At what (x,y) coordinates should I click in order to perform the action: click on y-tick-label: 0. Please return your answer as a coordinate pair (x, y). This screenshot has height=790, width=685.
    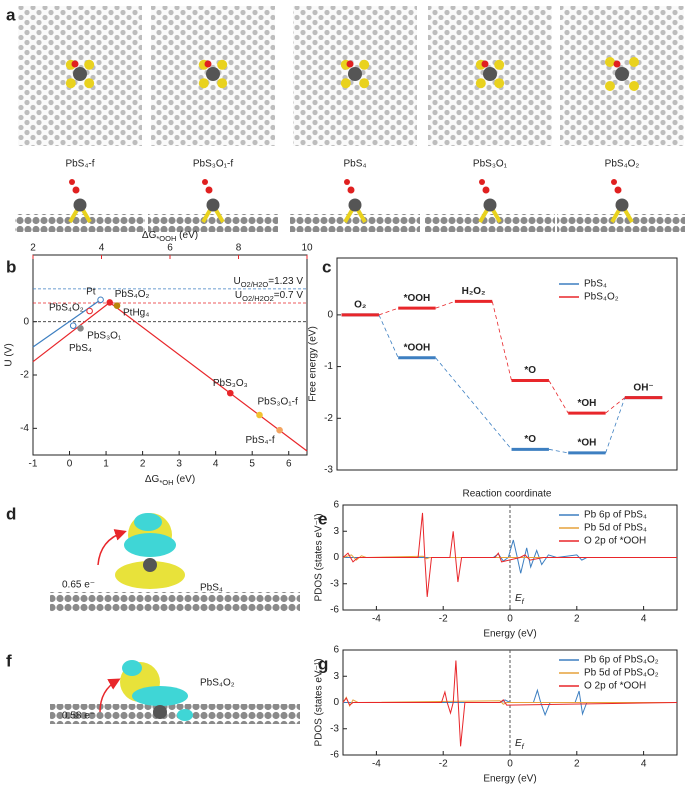
    Looking at the image, I should click on (336, 557).